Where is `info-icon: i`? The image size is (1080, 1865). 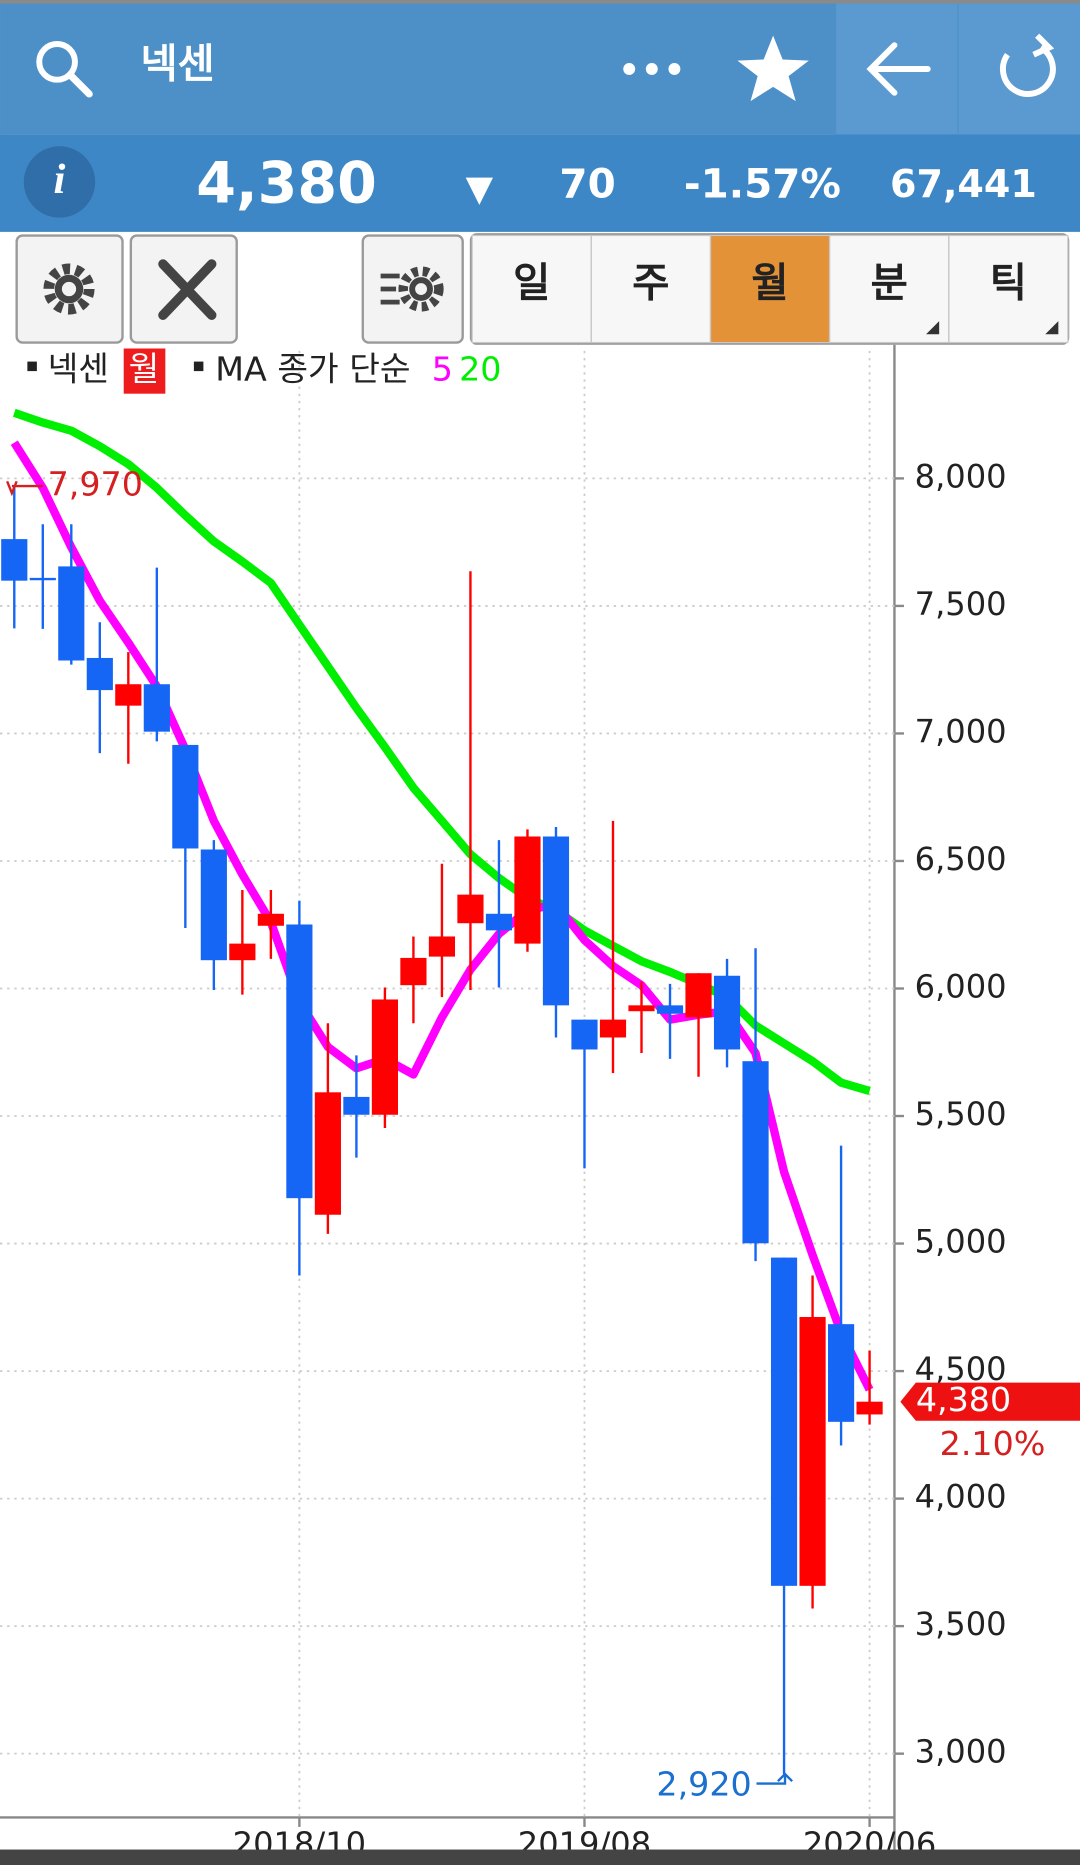
info-icon: i is located at coordinates (60, 179).